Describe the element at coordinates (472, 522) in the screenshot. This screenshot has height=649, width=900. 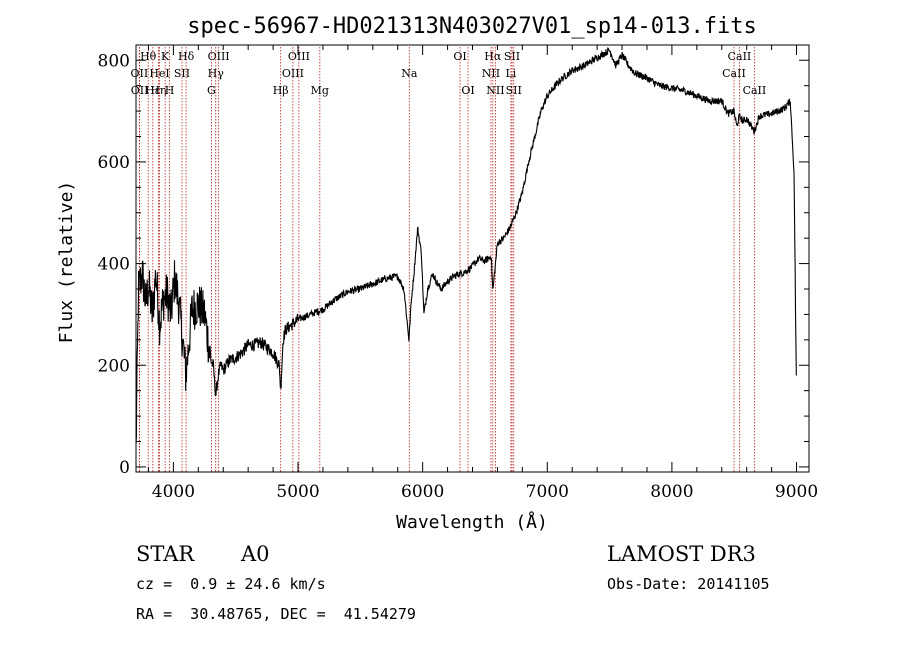
I see `x-axis-label: Wavelength (Å)` at that location.